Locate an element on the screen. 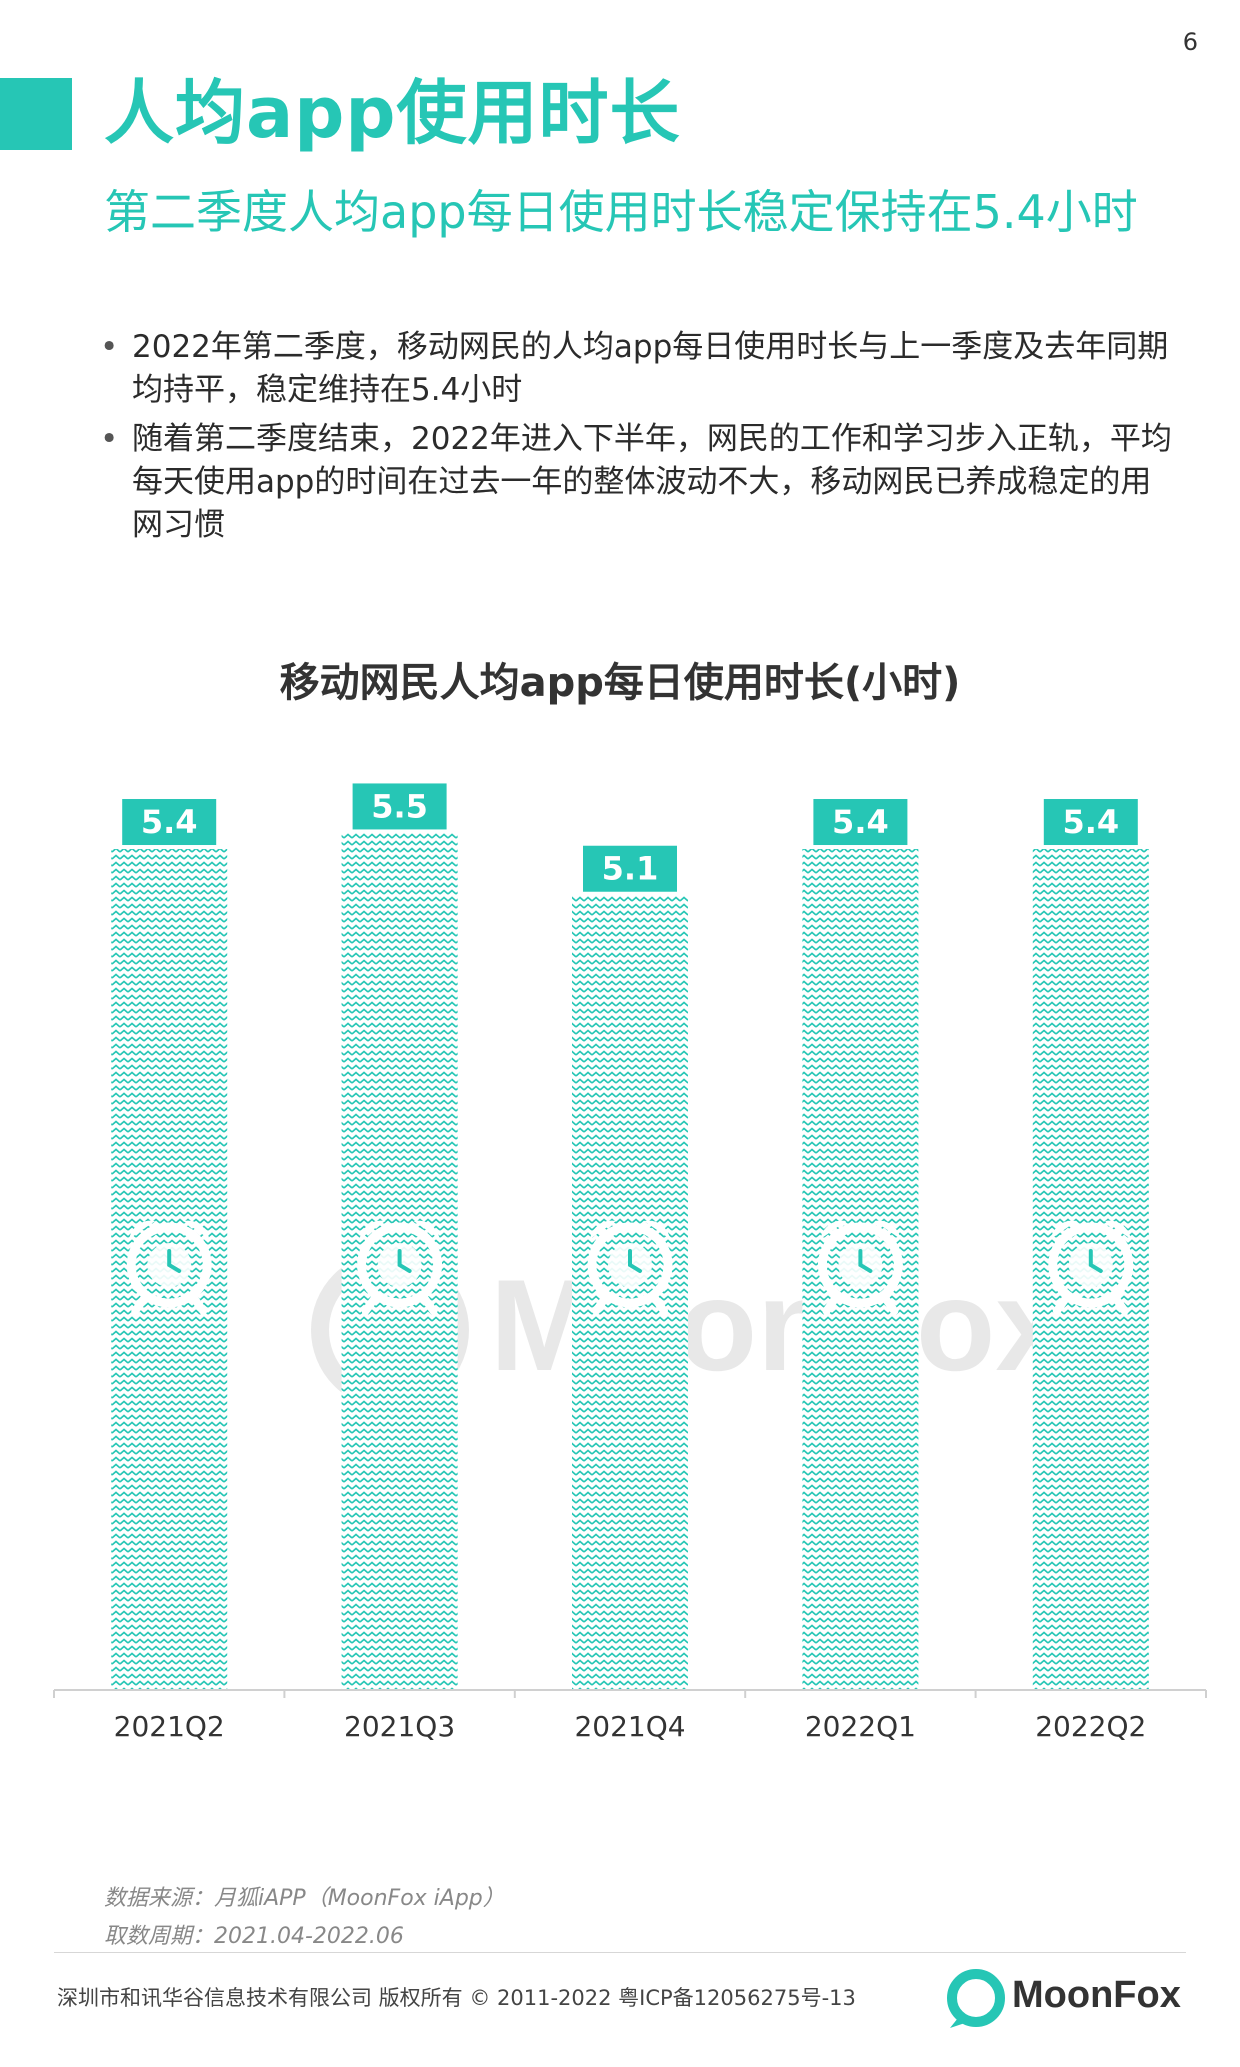  footer-logo-text: MoonFox is located at coordinates (1096, 1995).